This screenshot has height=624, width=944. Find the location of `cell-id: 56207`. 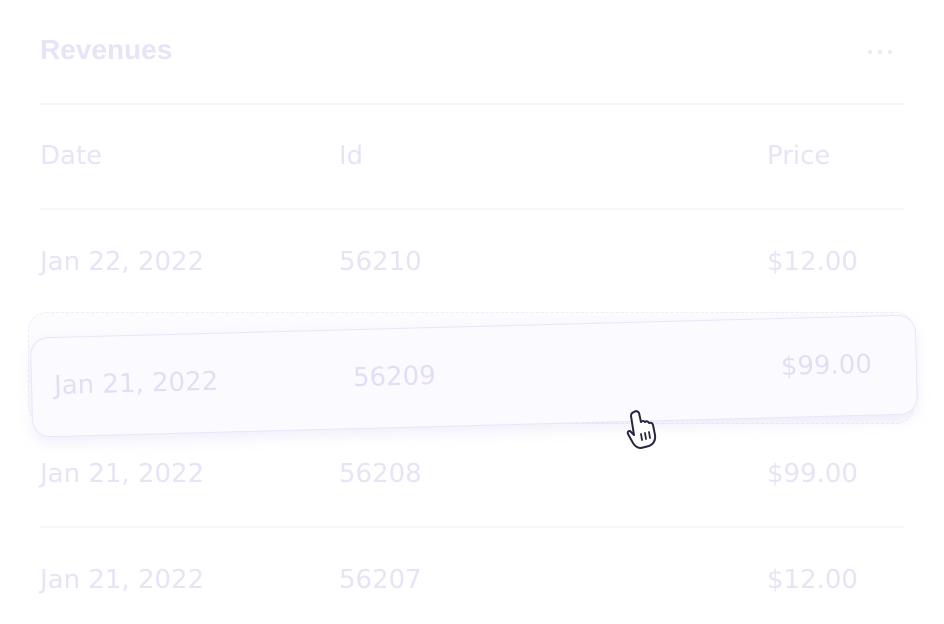

cell-id: 56207 is located at coordinates (380, 580).